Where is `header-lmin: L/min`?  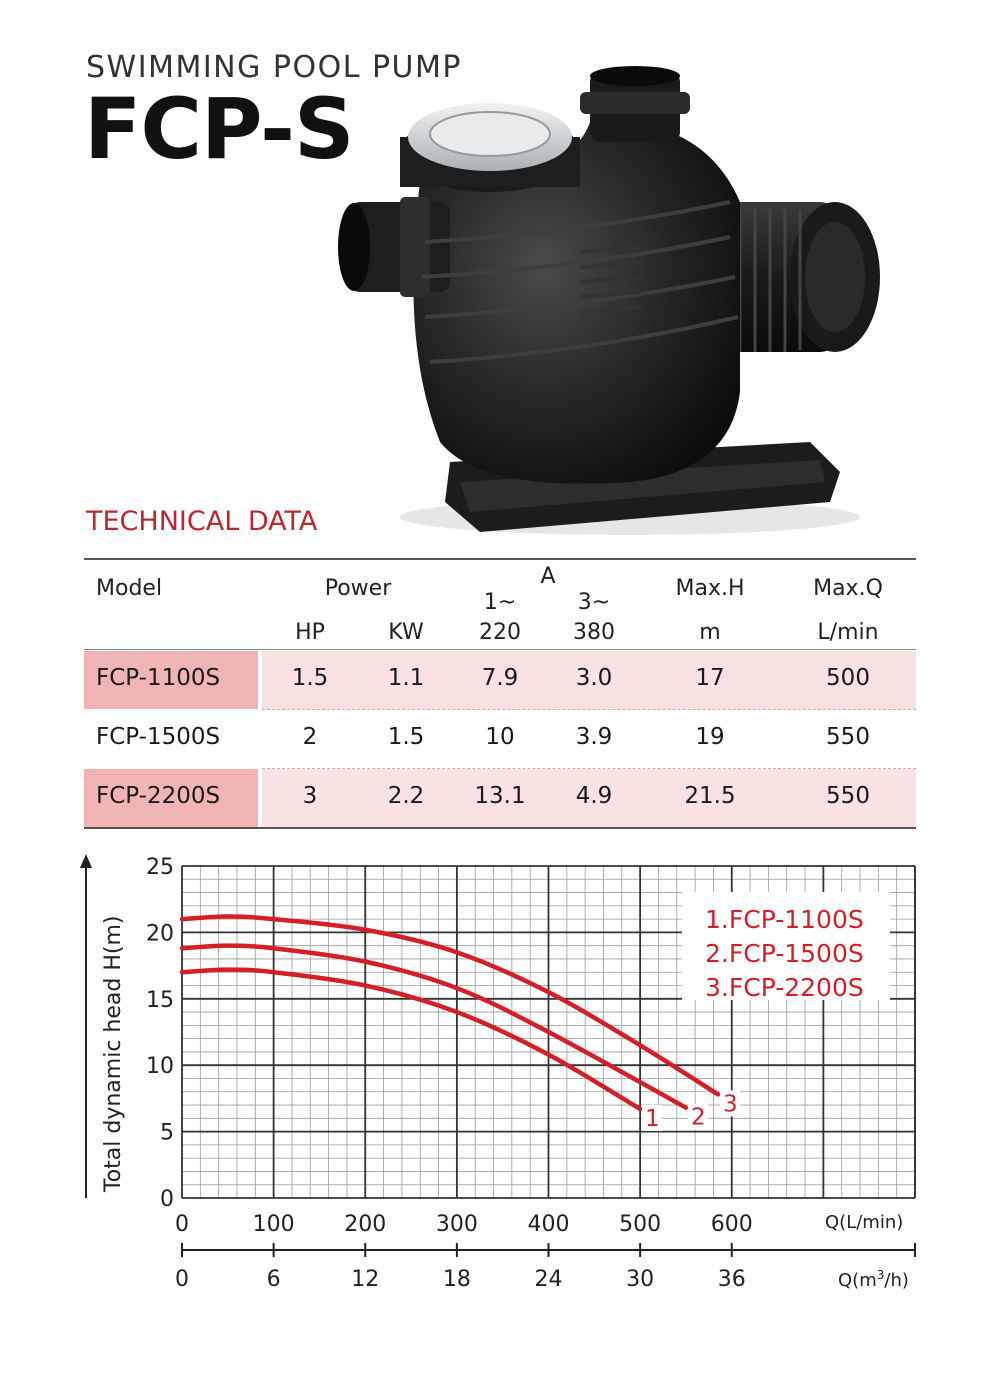 header-lmin: L/min is located at coordinates (848, 632).